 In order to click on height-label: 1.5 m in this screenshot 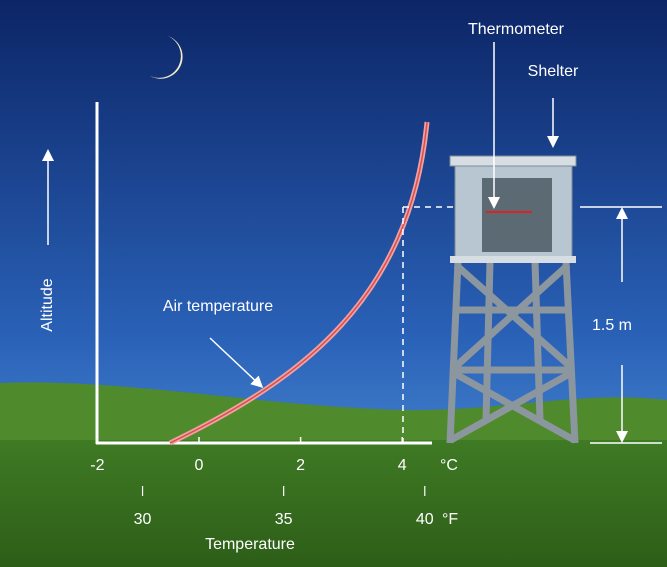, I will do `click(612, 325)`.